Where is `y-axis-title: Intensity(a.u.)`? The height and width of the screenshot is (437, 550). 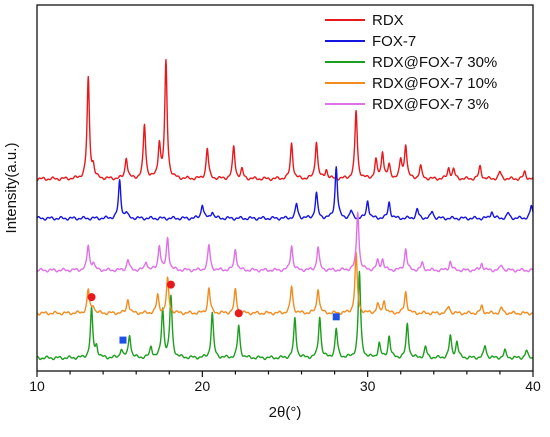 y-axis-title: Intensity(a.u.) is located at coordinates (11, 188).